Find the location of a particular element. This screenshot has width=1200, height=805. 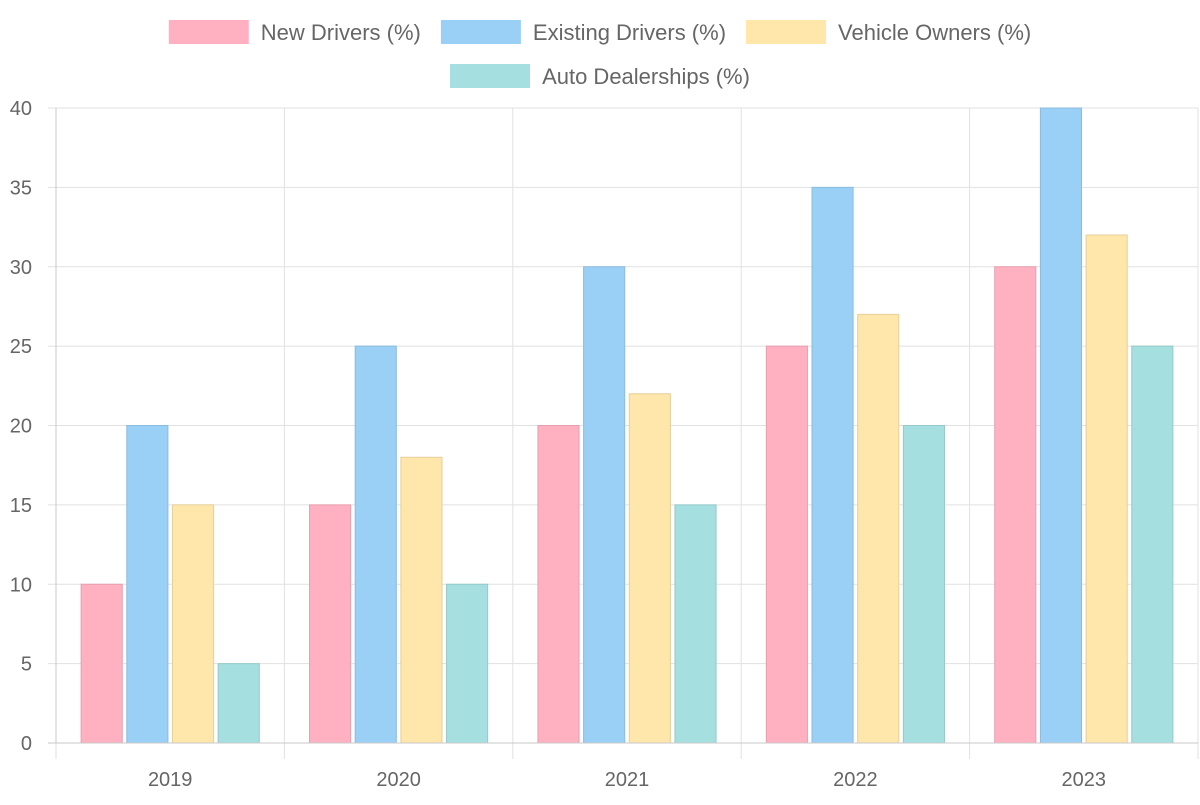

legend-item-vehicle-owners: Vehicle Owners (%) is located at coordinates (888, 32).